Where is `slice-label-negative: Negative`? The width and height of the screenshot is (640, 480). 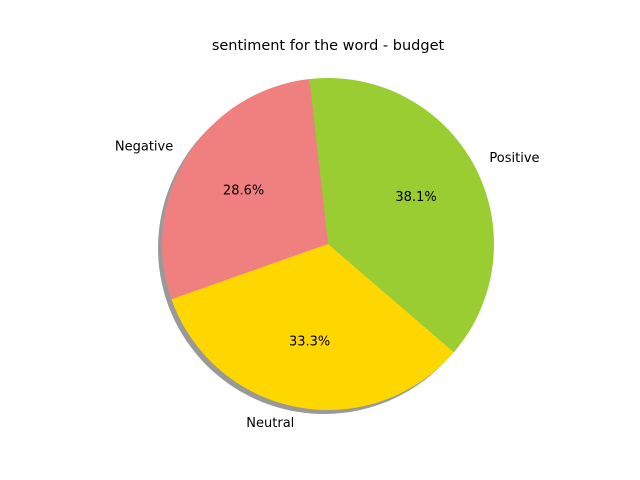 slice-label-negative: Negative is located at coordinates (144, 147).